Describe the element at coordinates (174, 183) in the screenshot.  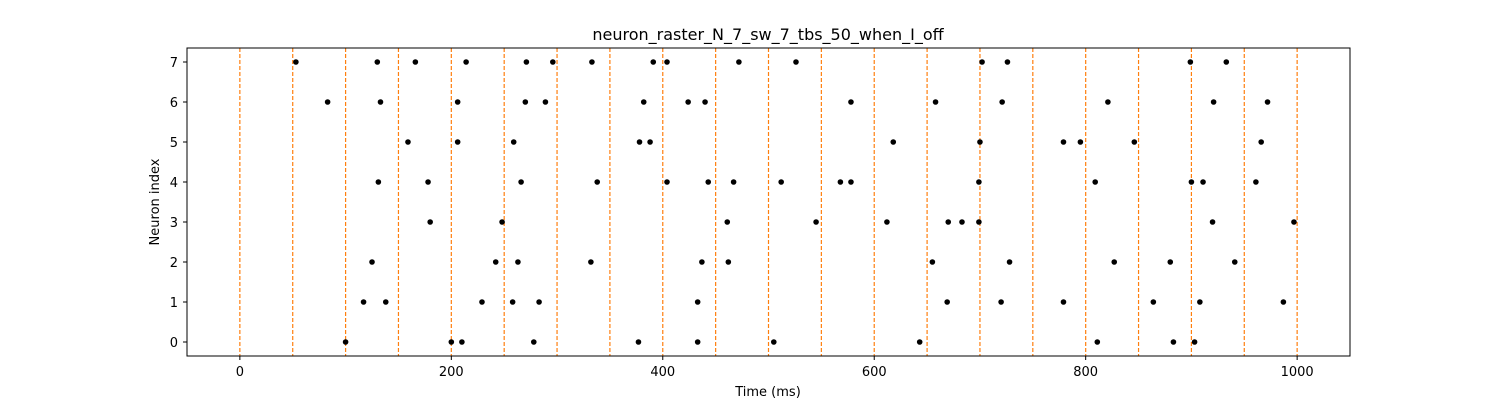
I see `y-tick-label: 4` at that location.